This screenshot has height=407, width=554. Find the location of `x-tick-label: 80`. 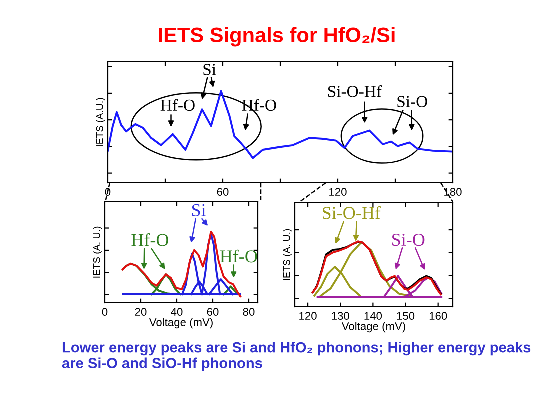

x-tick-label: 80 is located at coordinates (249, 312).